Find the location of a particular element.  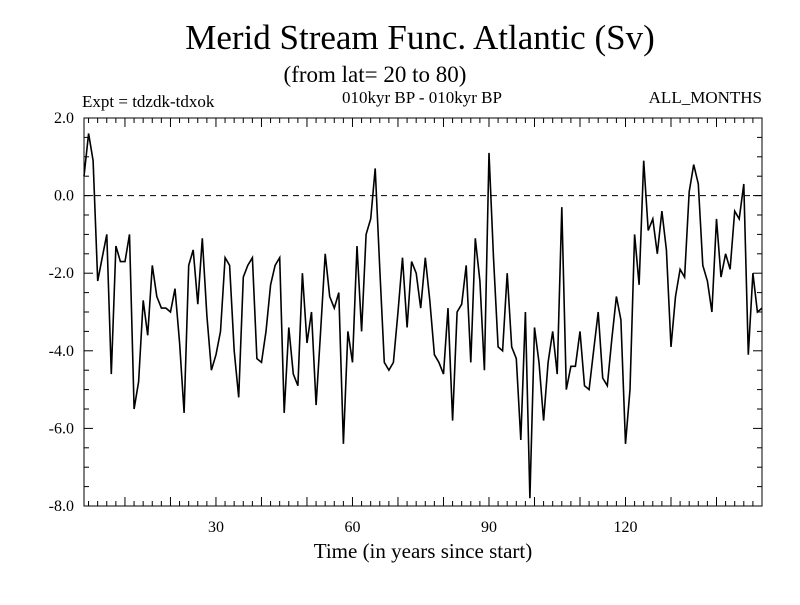

experiment-label: Expt = tdzdk-tdxok is located at coordinates (148, 101).